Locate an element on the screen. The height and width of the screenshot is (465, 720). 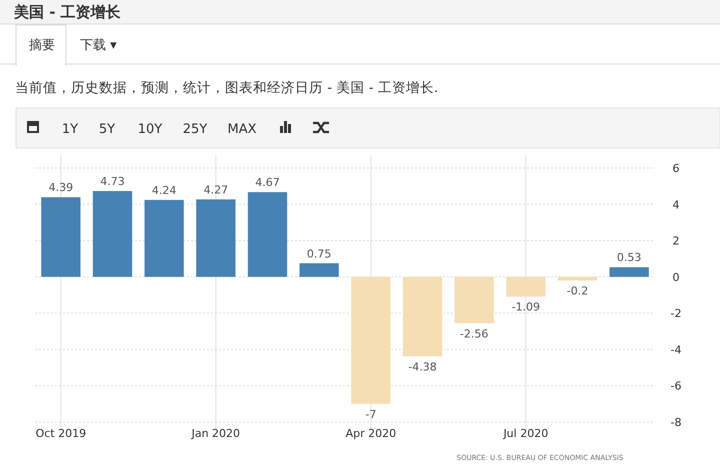
data-label: -1.09 is located at coordinates (526, 307).